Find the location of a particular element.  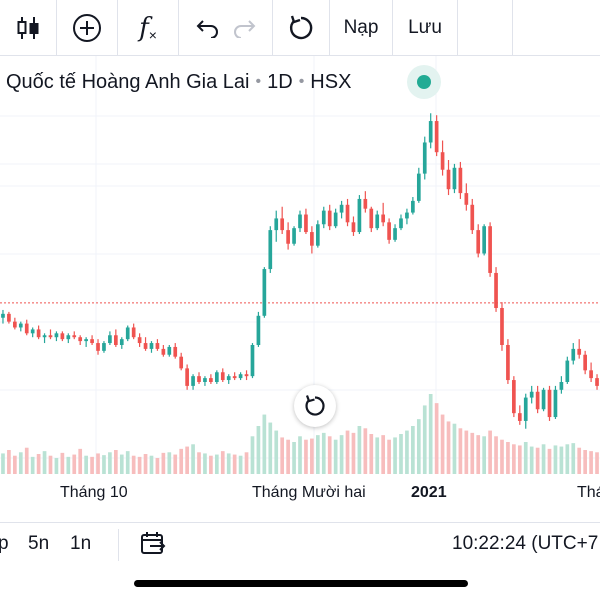

save-button: Lưu is located at coordinates (425, 27).